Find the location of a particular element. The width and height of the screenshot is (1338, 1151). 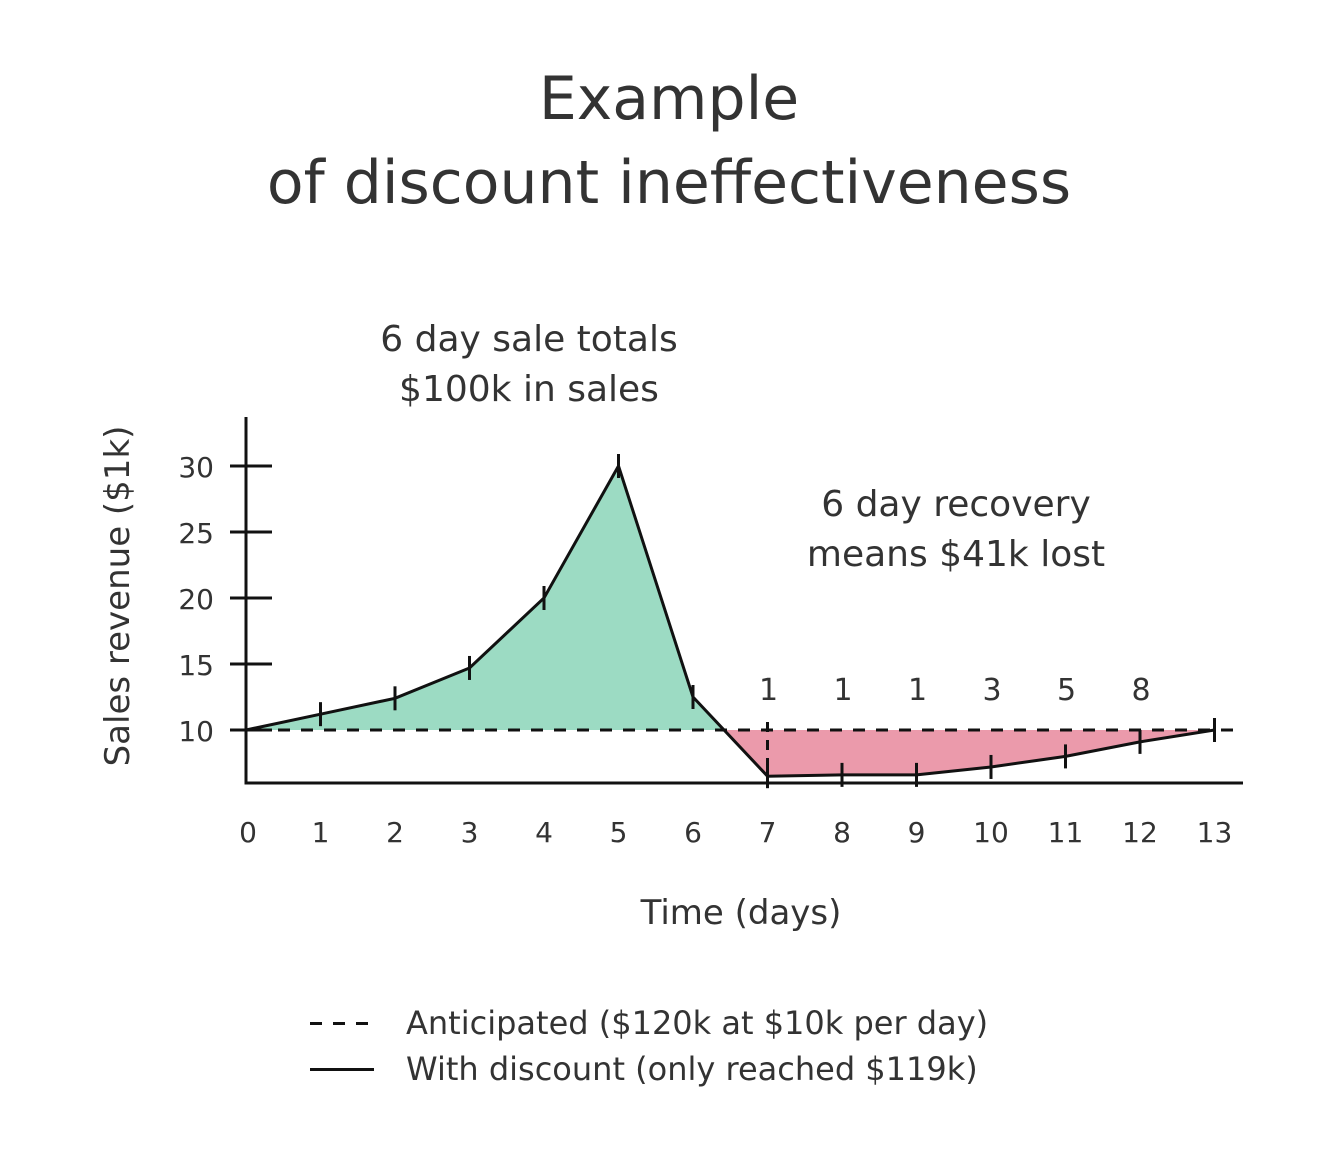

legend-item-anticipated: Anticipated ($120k at $10k per day) is located at coordinates (649, 1023).